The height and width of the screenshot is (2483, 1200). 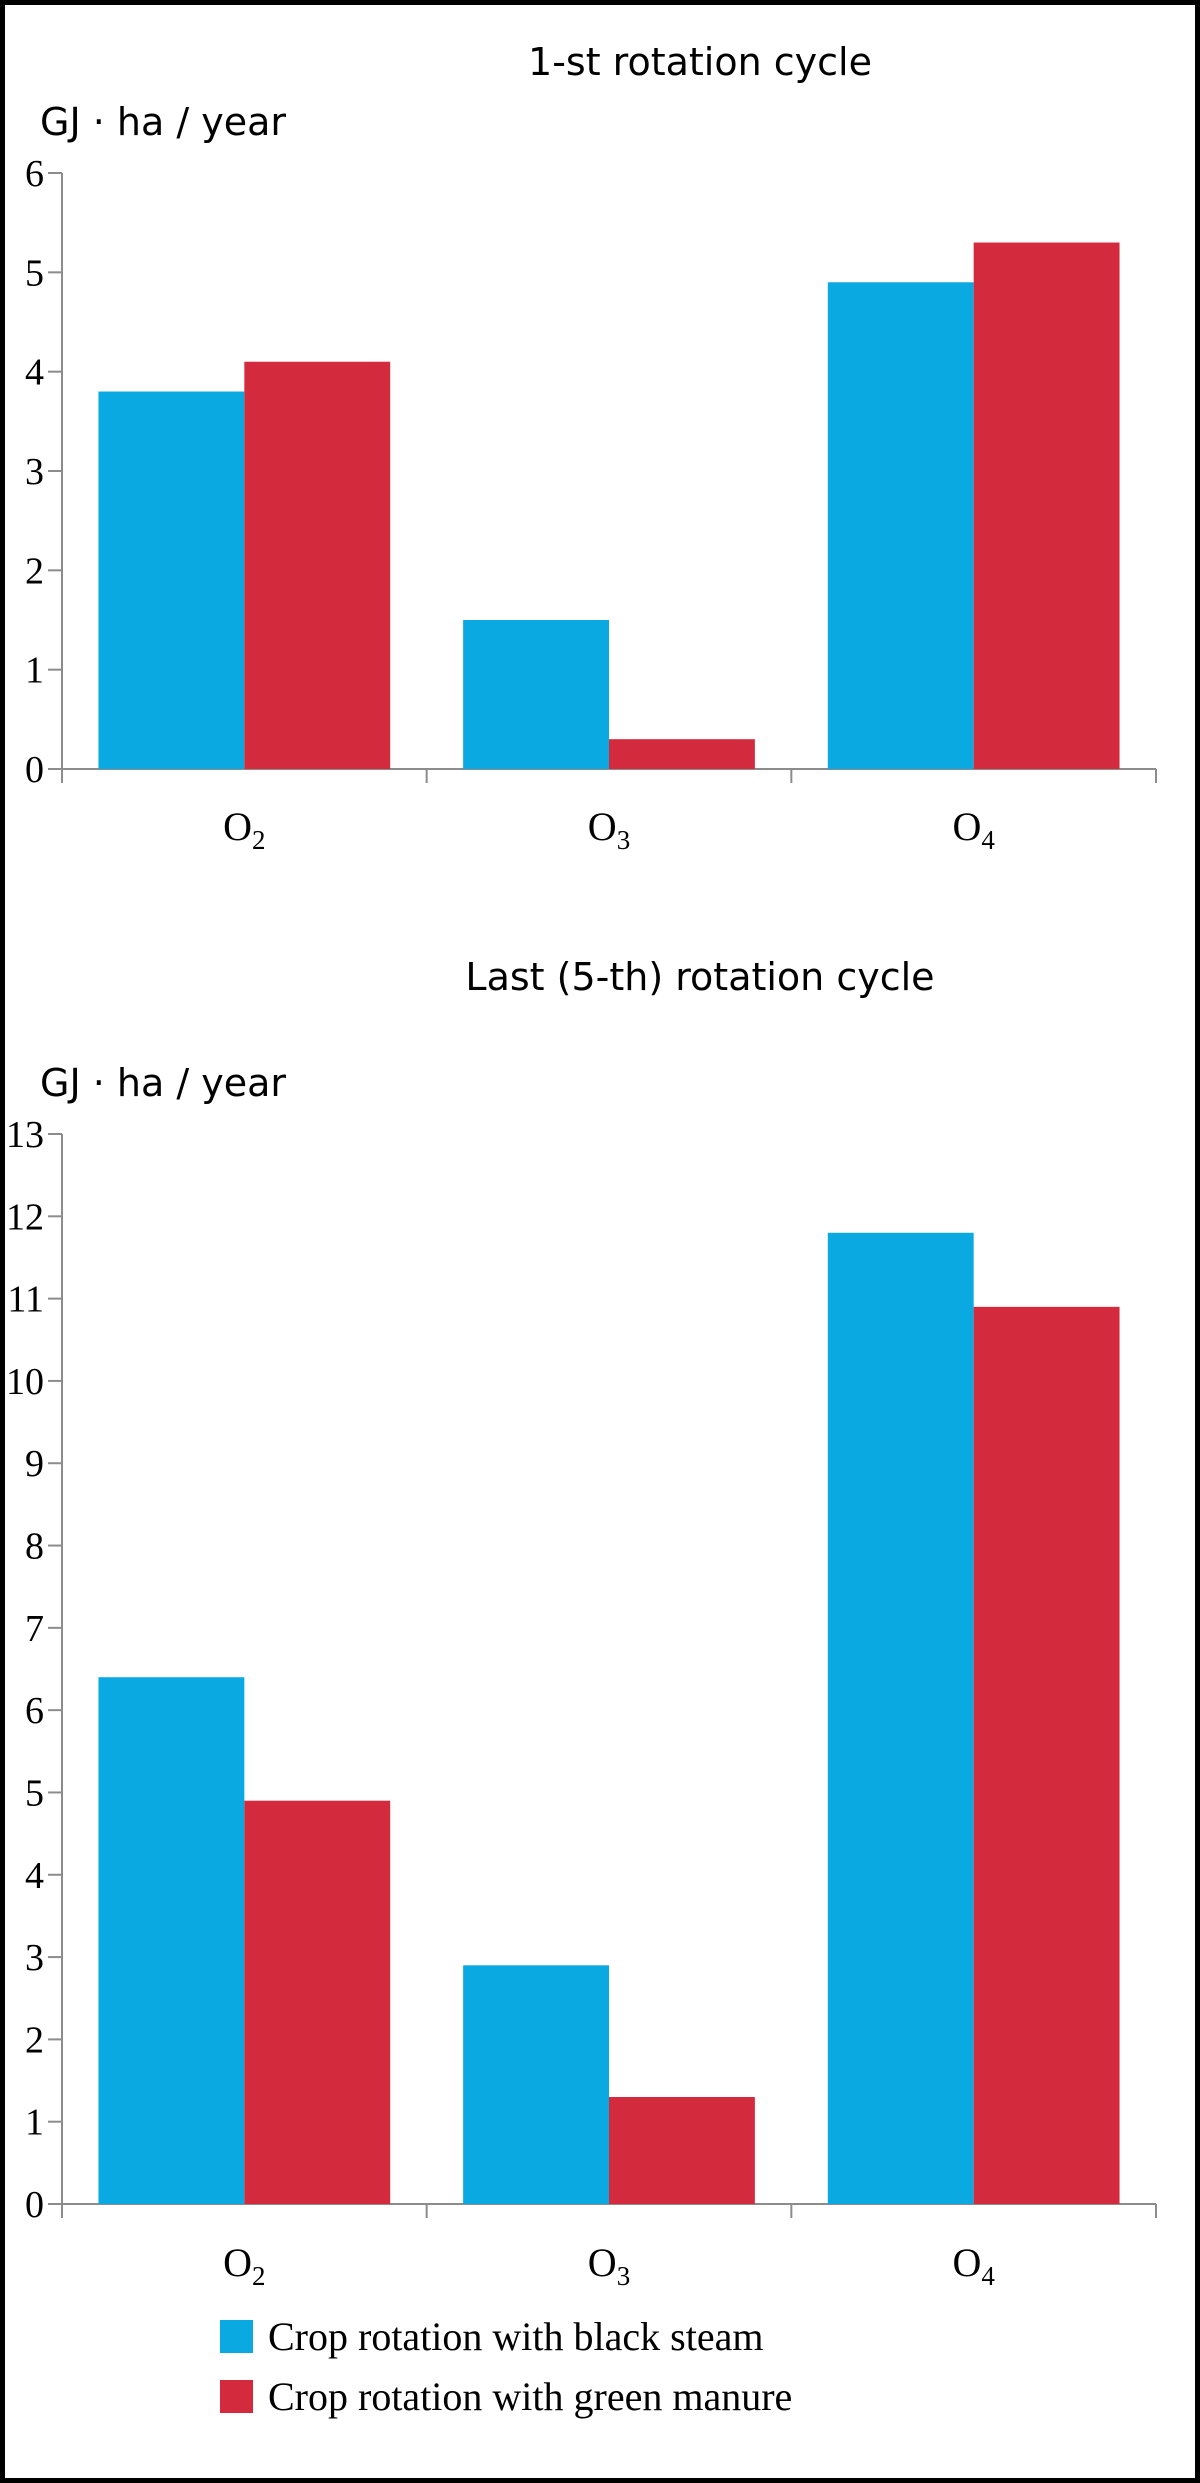 I want to click on y-tick-label: 9, so click(x=34, y=1464).